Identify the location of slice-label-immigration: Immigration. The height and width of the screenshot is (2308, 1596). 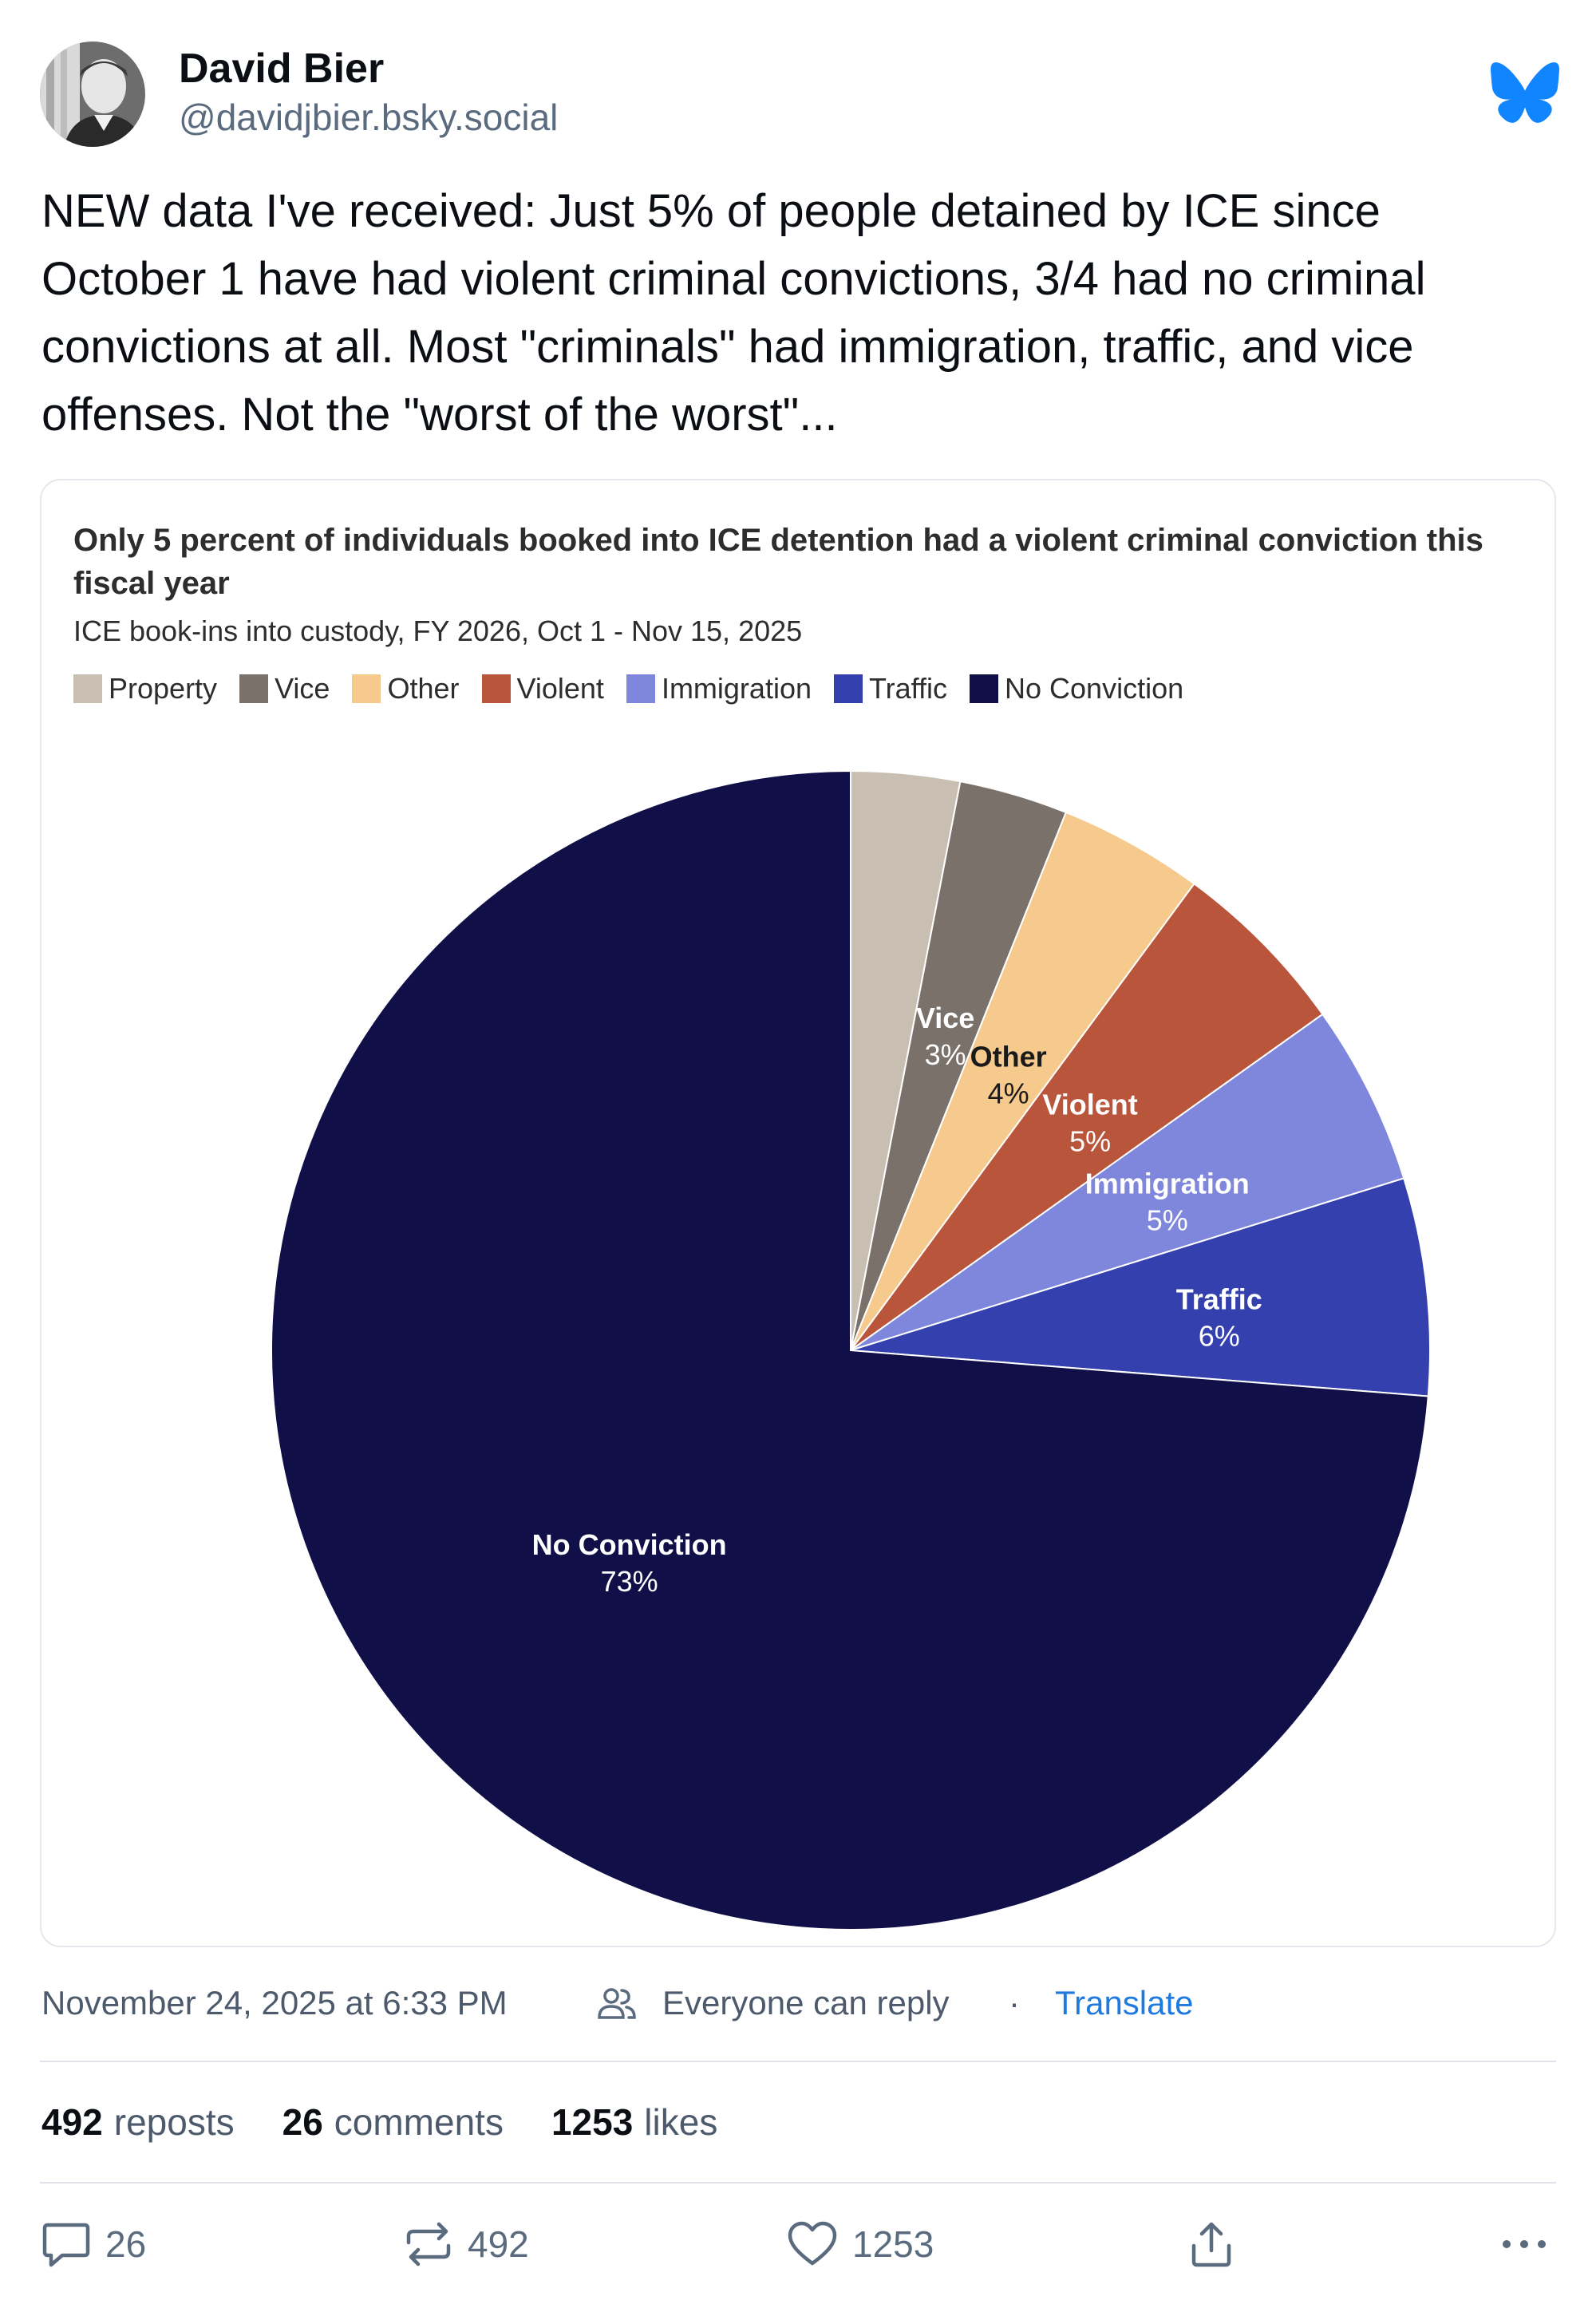
(1167, 1183).